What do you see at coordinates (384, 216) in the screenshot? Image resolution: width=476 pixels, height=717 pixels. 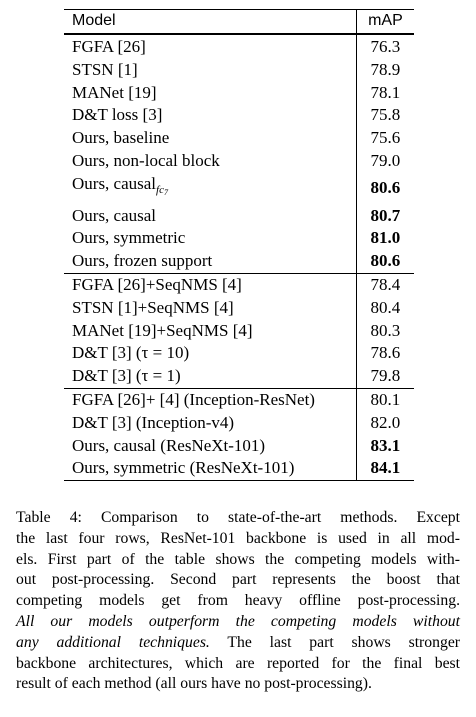 I see `map-cell: 80.7` at bounding box center [384, 216].